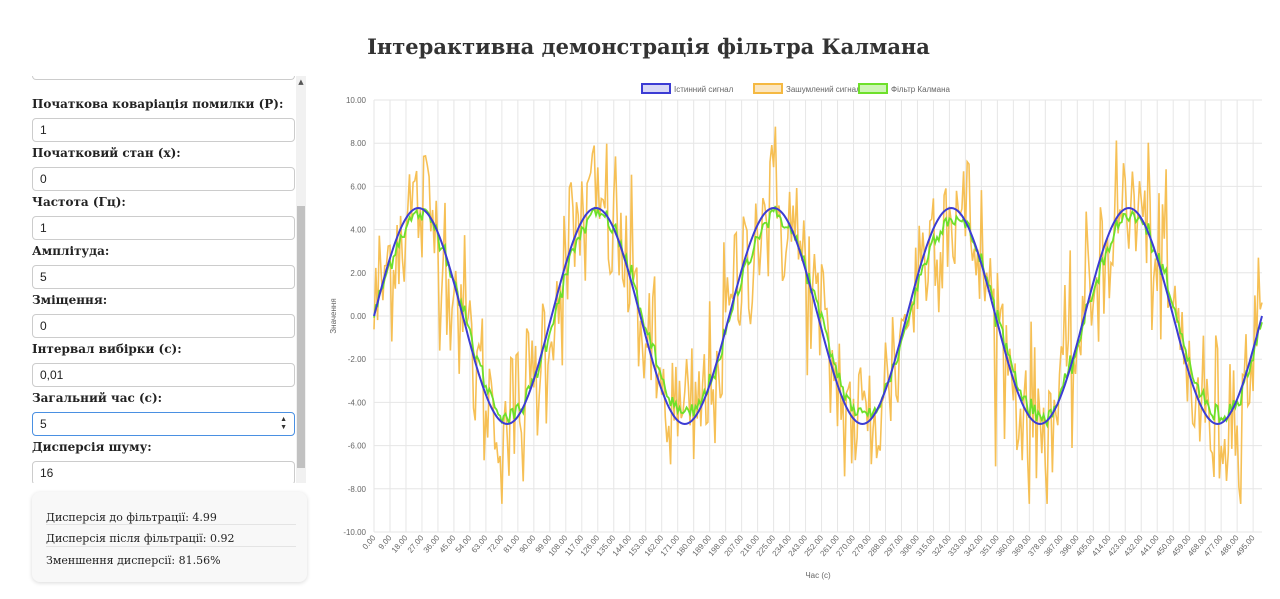 This screenshot has width=1280, height=599. What do you see at coordinates (131, 517) in the screenshot?
I see `variance-before-text: Дисперсія до фільтрації: 4.99` at bounding box center [131, 517].